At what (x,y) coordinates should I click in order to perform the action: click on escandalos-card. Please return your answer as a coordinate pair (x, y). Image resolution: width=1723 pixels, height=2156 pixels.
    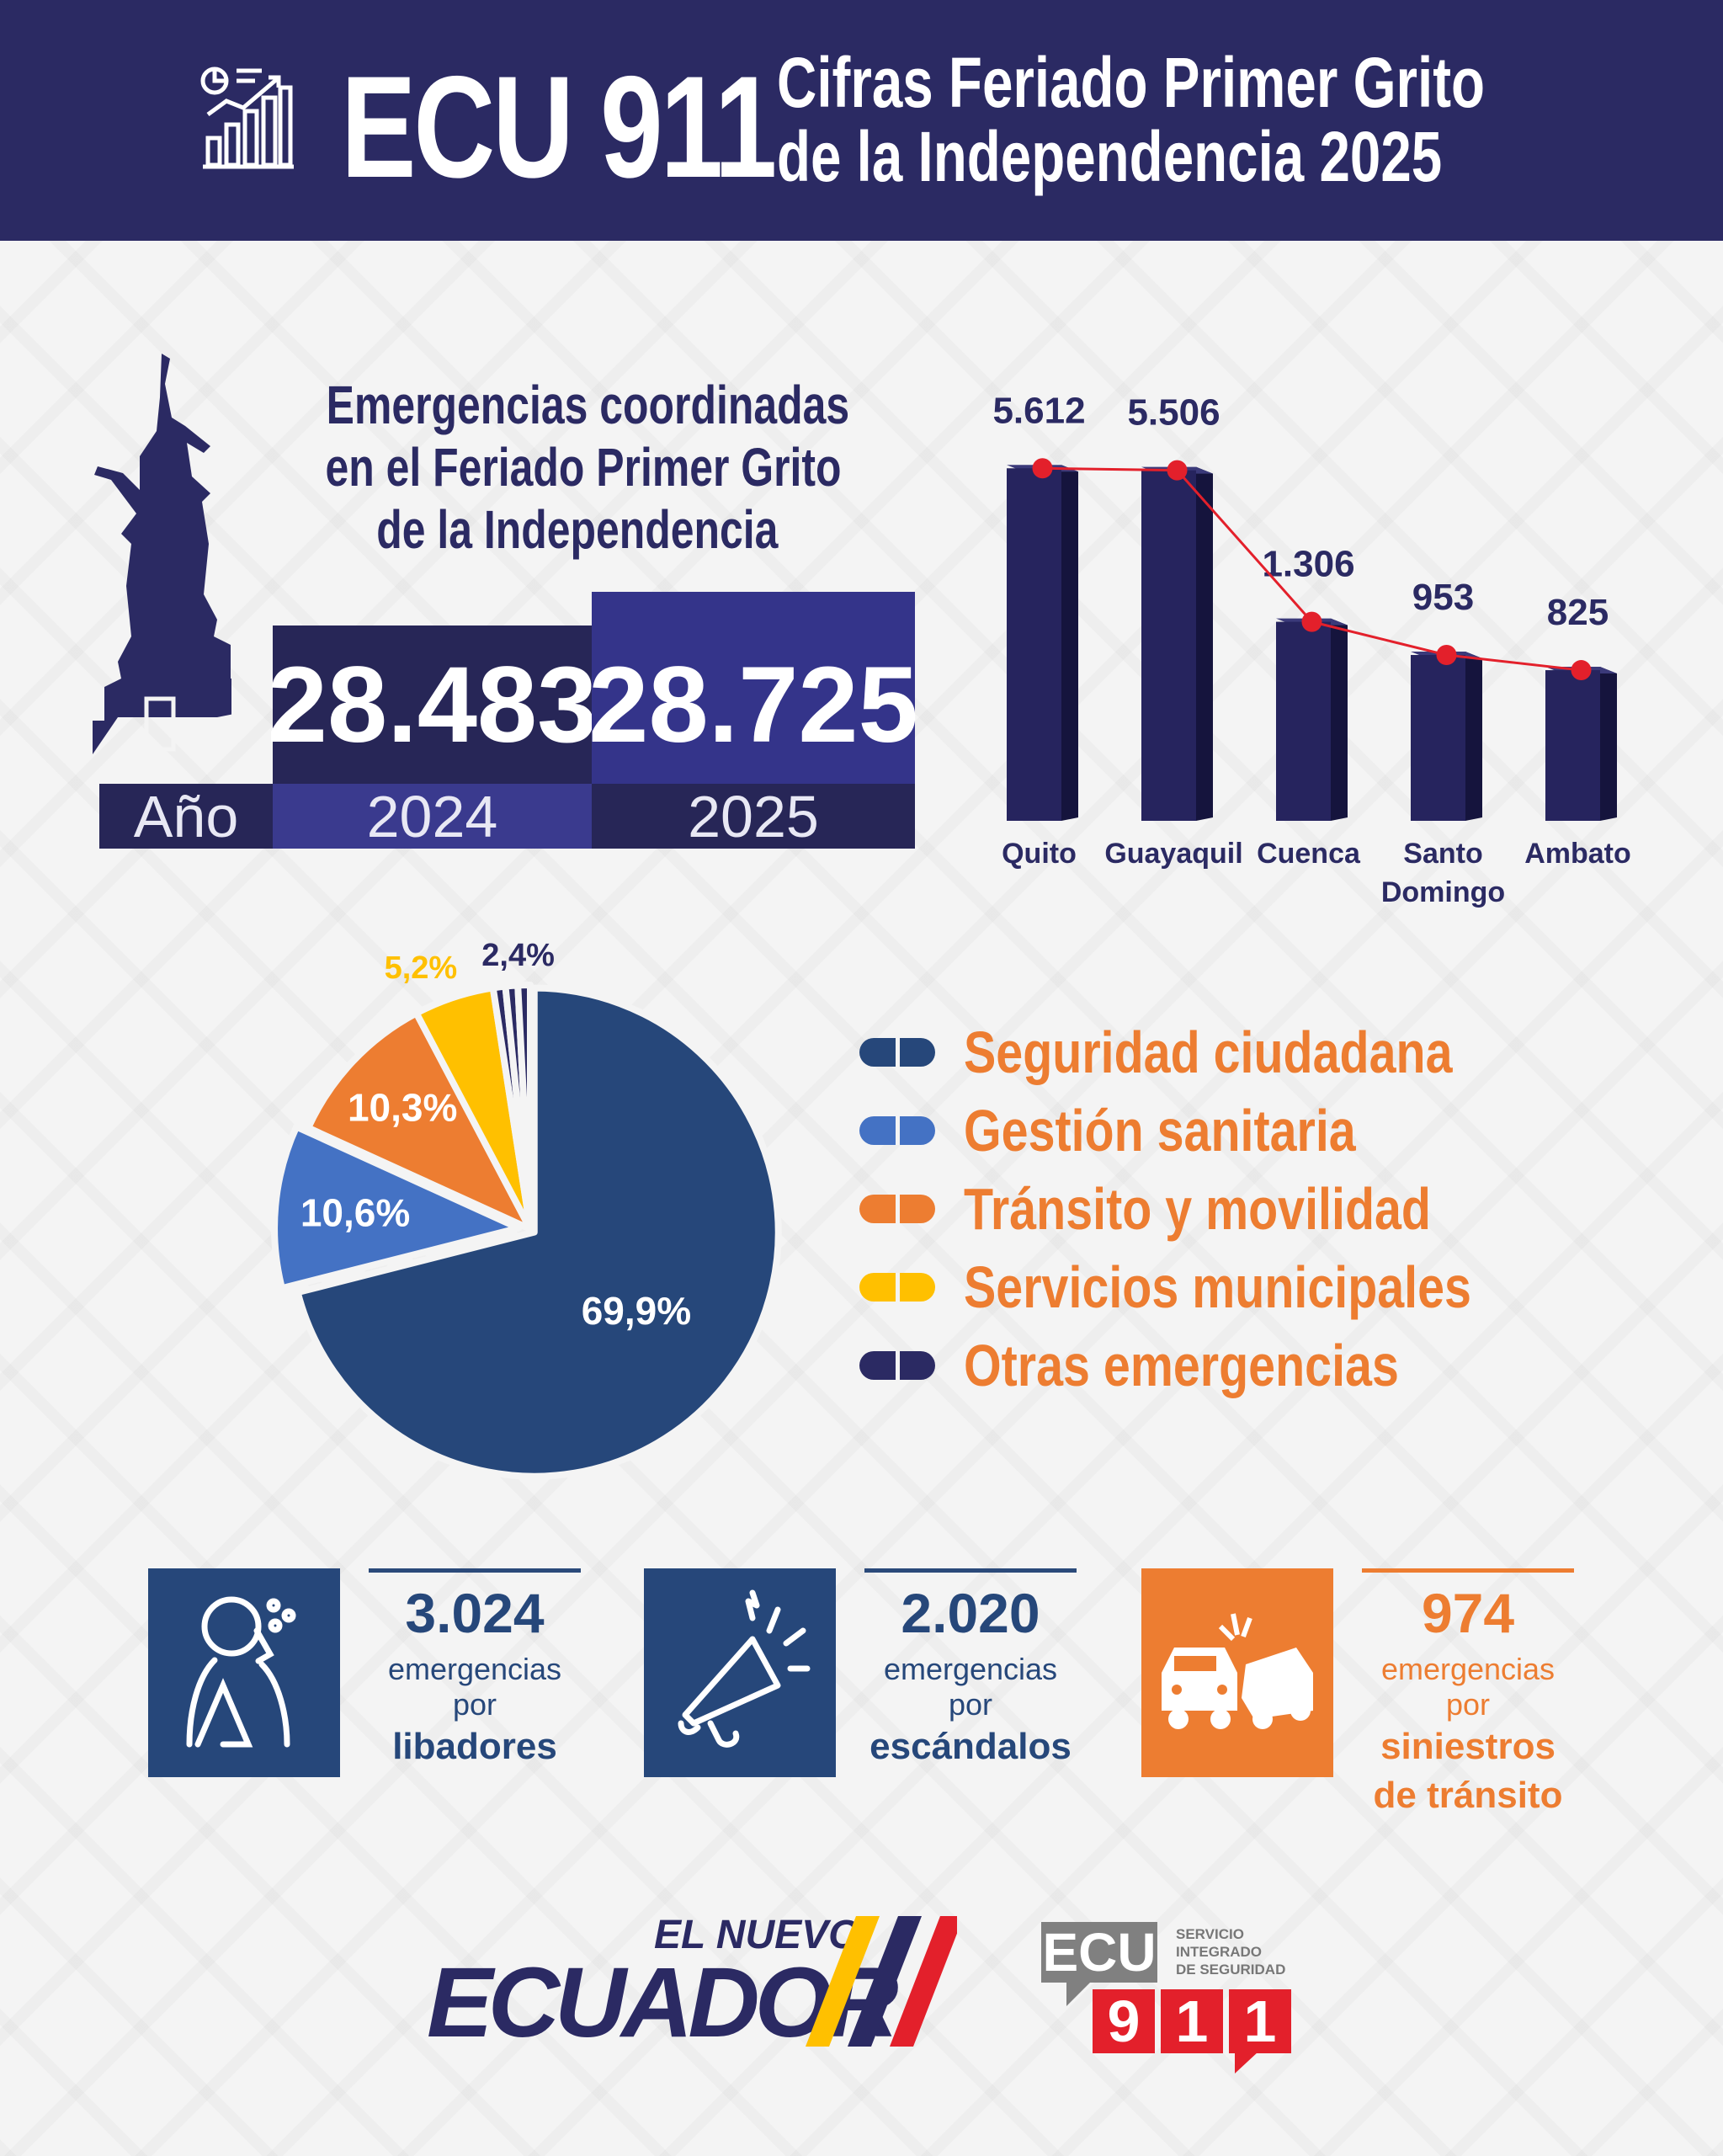
    Looking at the image, I should click on (740, 1673).